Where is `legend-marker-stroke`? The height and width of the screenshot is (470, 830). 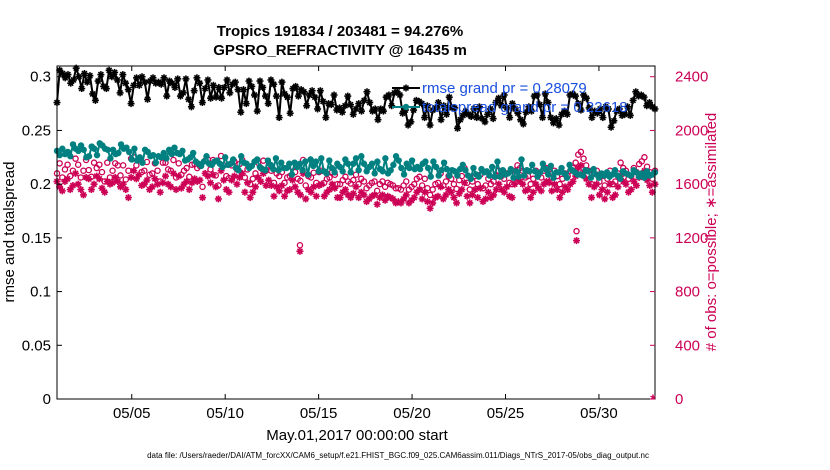 legend-marker-stroke is located at coordinates (406, 88).